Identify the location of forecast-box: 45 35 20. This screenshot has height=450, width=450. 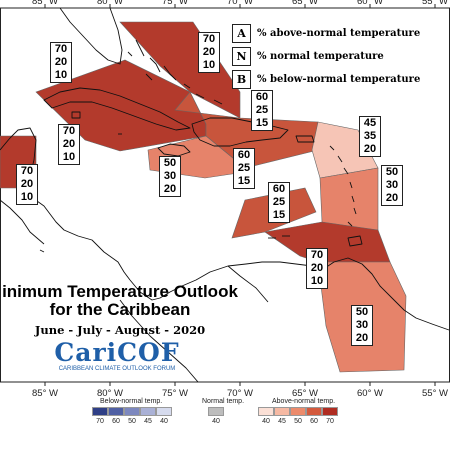
(370, 136).